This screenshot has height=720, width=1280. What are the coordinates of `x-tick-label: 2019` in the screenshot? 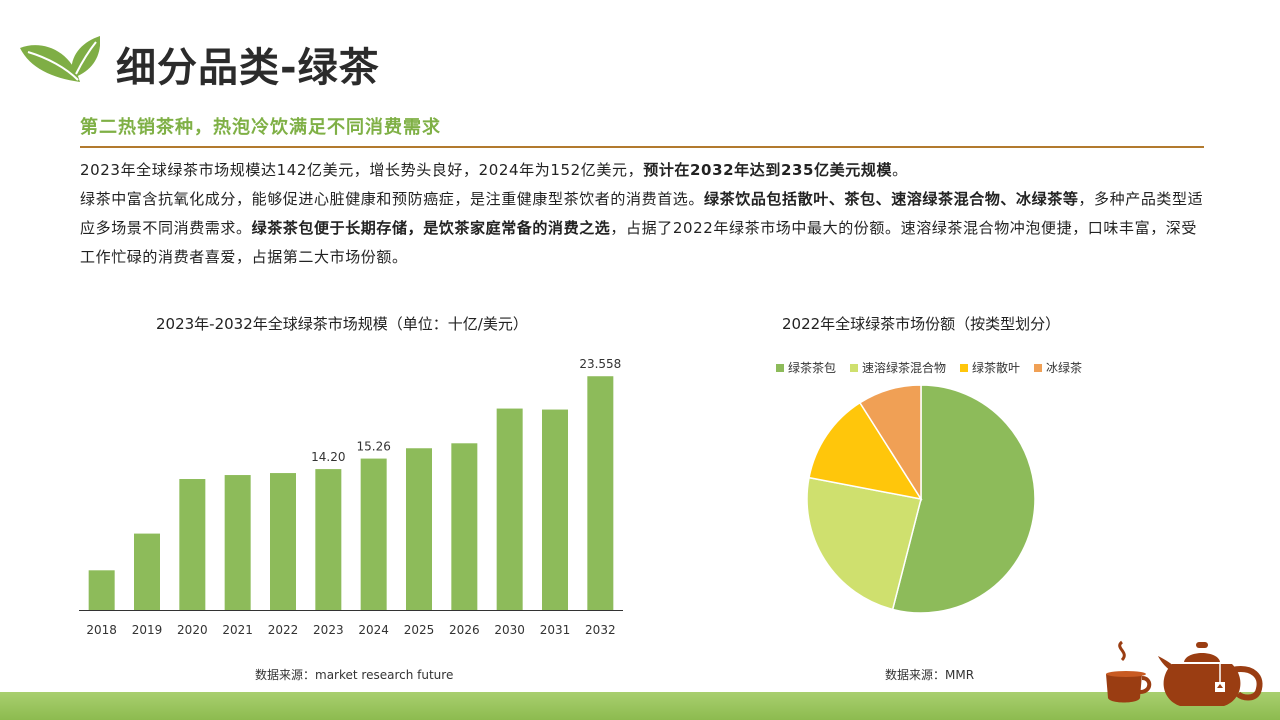 It's located at (147, 630).